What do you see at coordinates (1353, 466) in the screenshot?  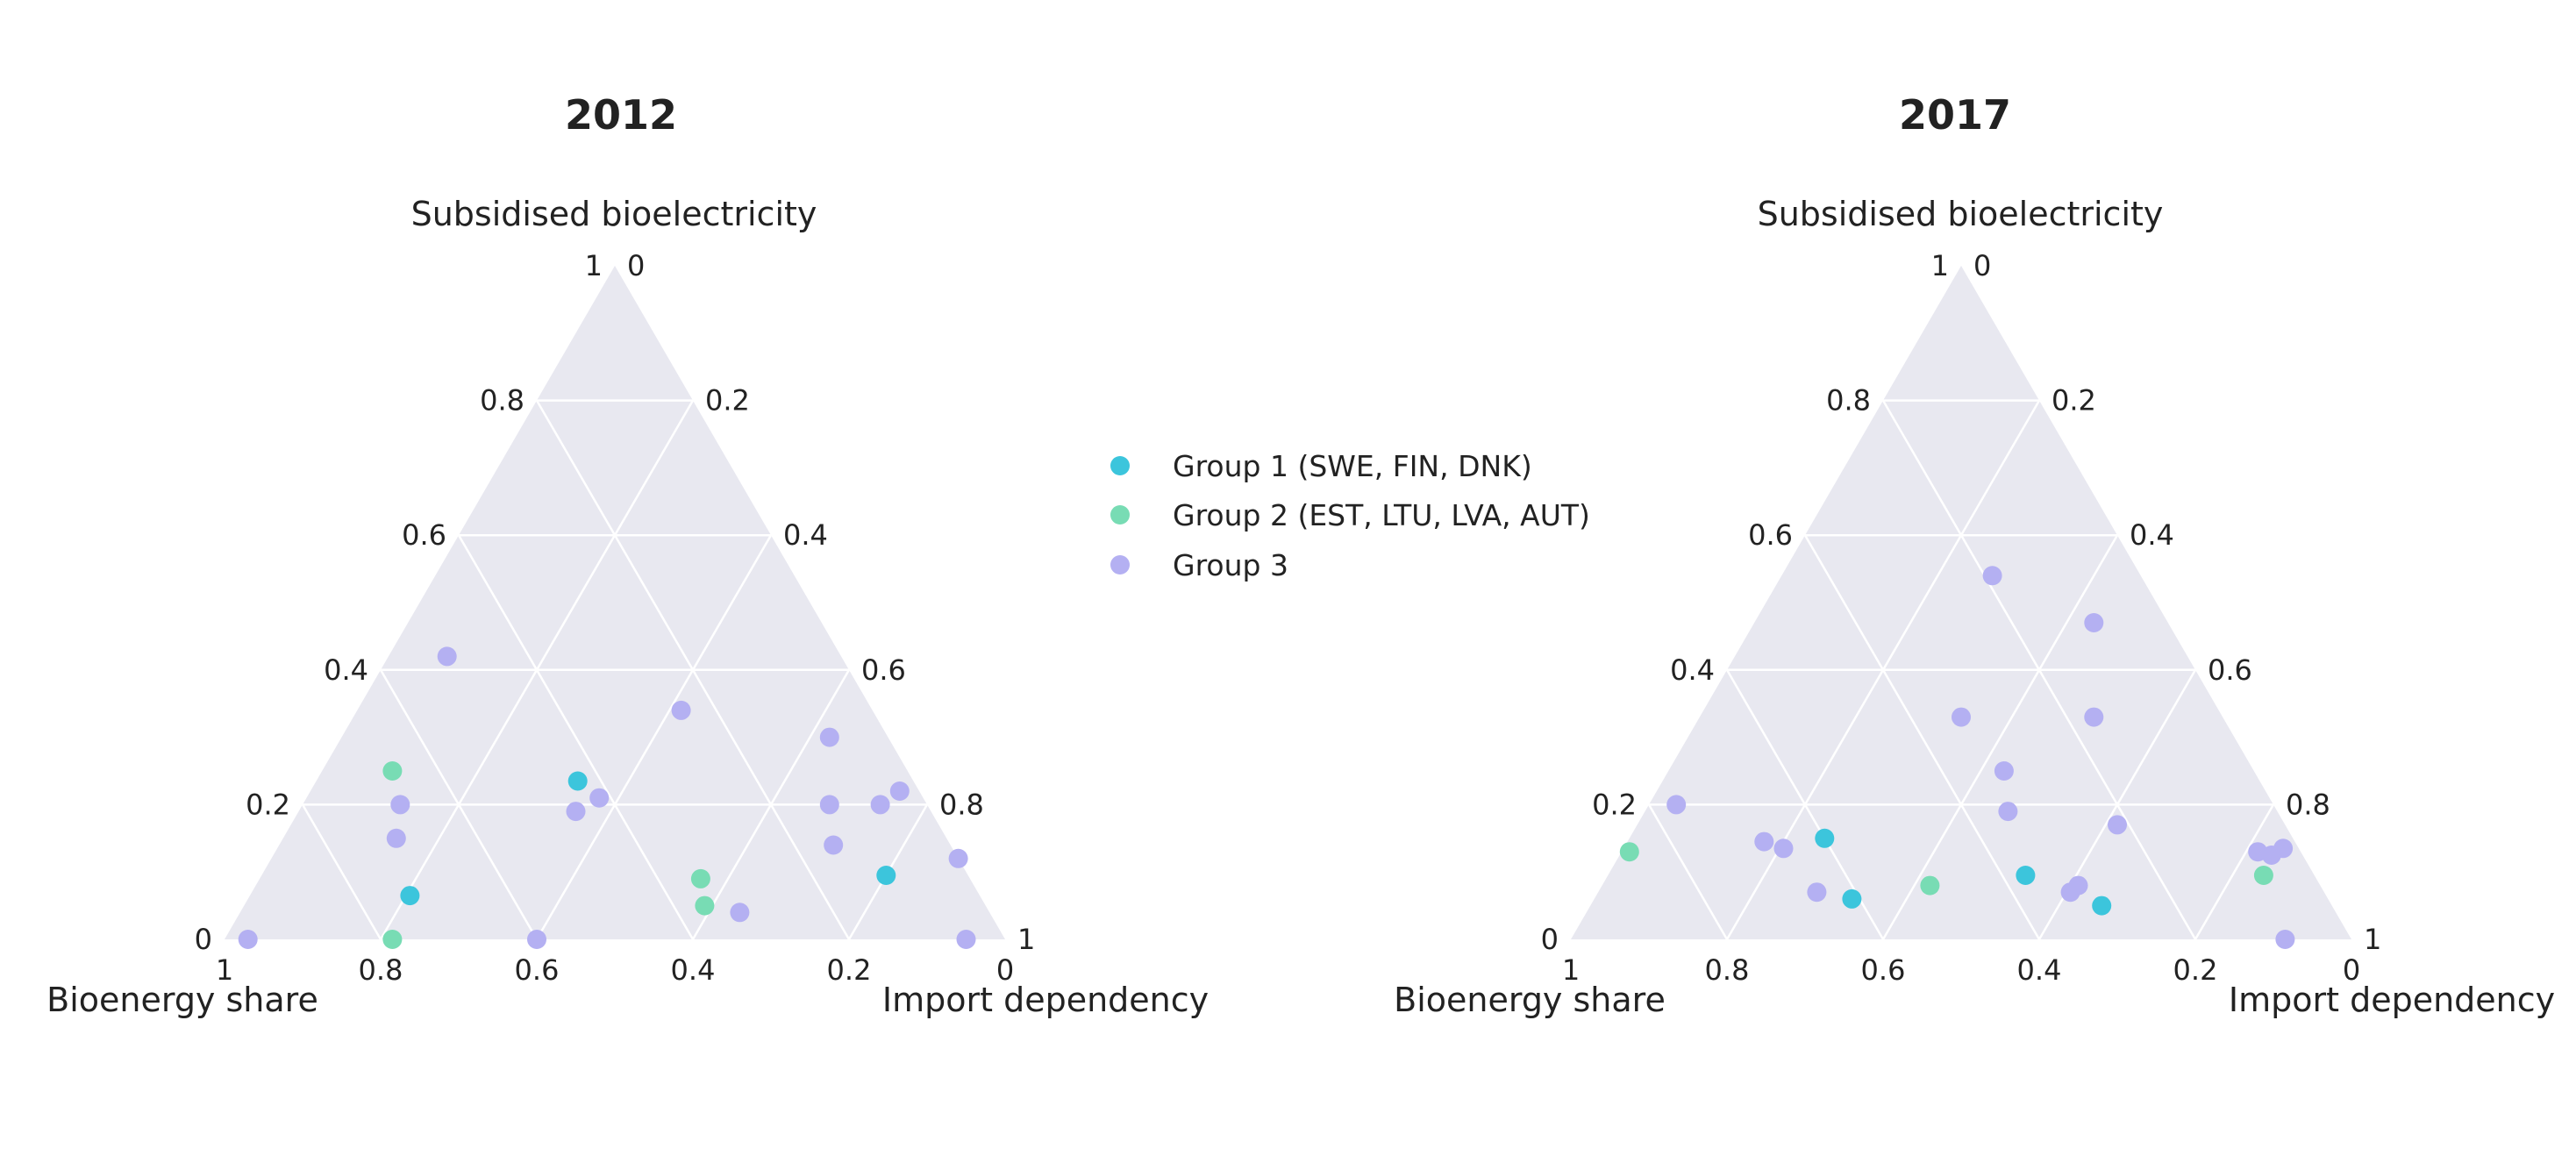 I see `legend-label-group-1: Group 1 (SWE, FIN, DNK)` at bounding box center [1353, 466].